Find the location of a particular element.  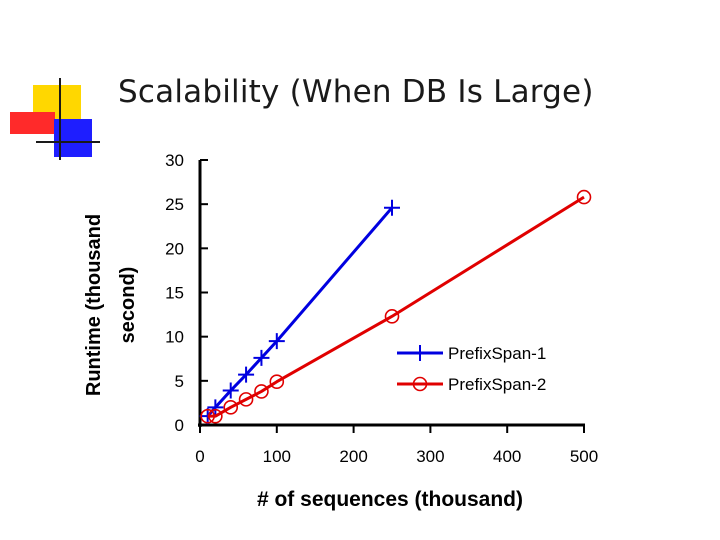

y-tick-label: 0 is located at coordinates (179, 425).